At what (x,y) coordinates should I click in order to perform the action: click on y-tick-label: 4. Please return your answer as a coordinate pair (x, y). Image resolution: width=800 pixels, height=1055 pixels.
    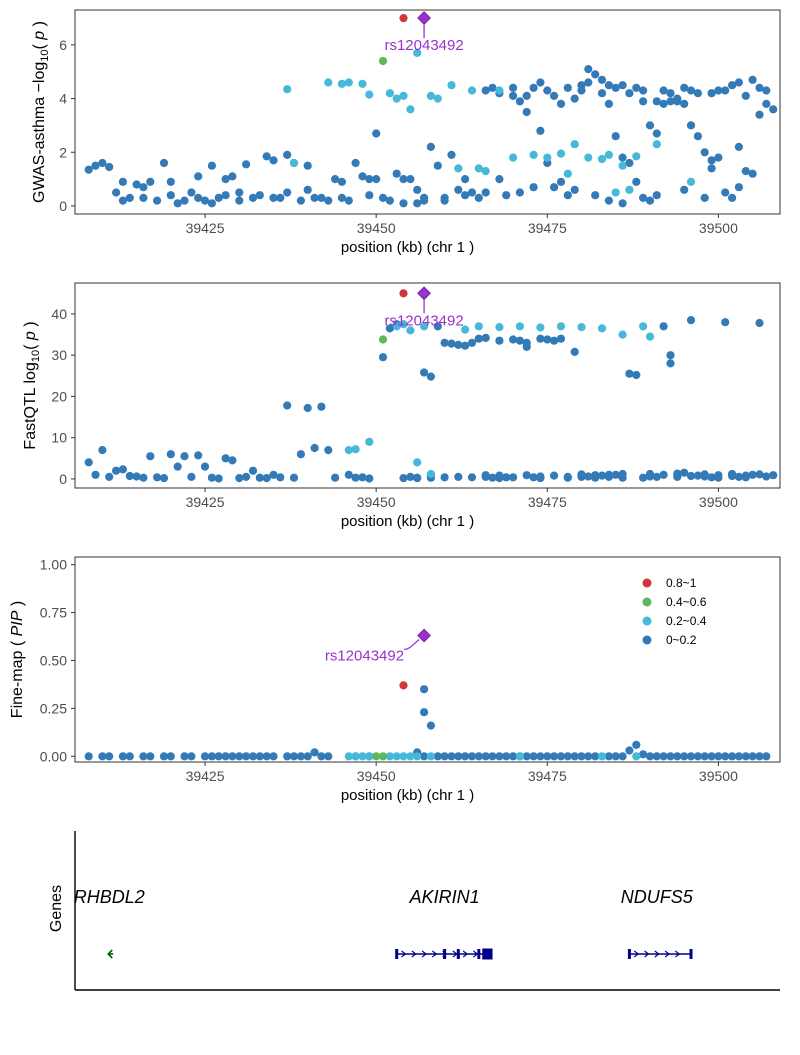
    Looking at the image, I should click on (63, 99).